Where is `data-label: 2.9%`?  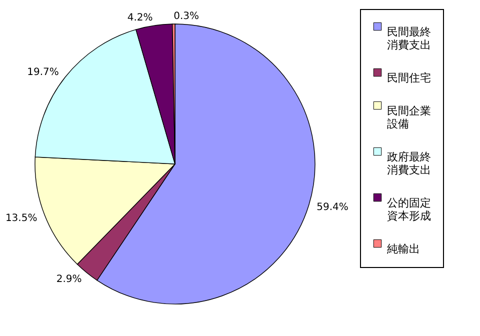 data-label: 2.9% is located at coordinates (69, 279).